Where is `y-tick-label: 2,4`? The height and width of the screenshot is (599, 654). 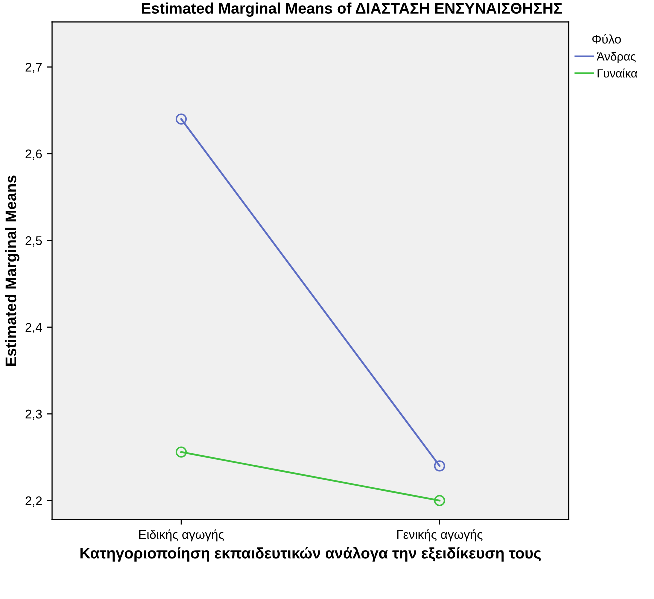 y-tick-label: 2,4 is located at coordinates (34, 328).